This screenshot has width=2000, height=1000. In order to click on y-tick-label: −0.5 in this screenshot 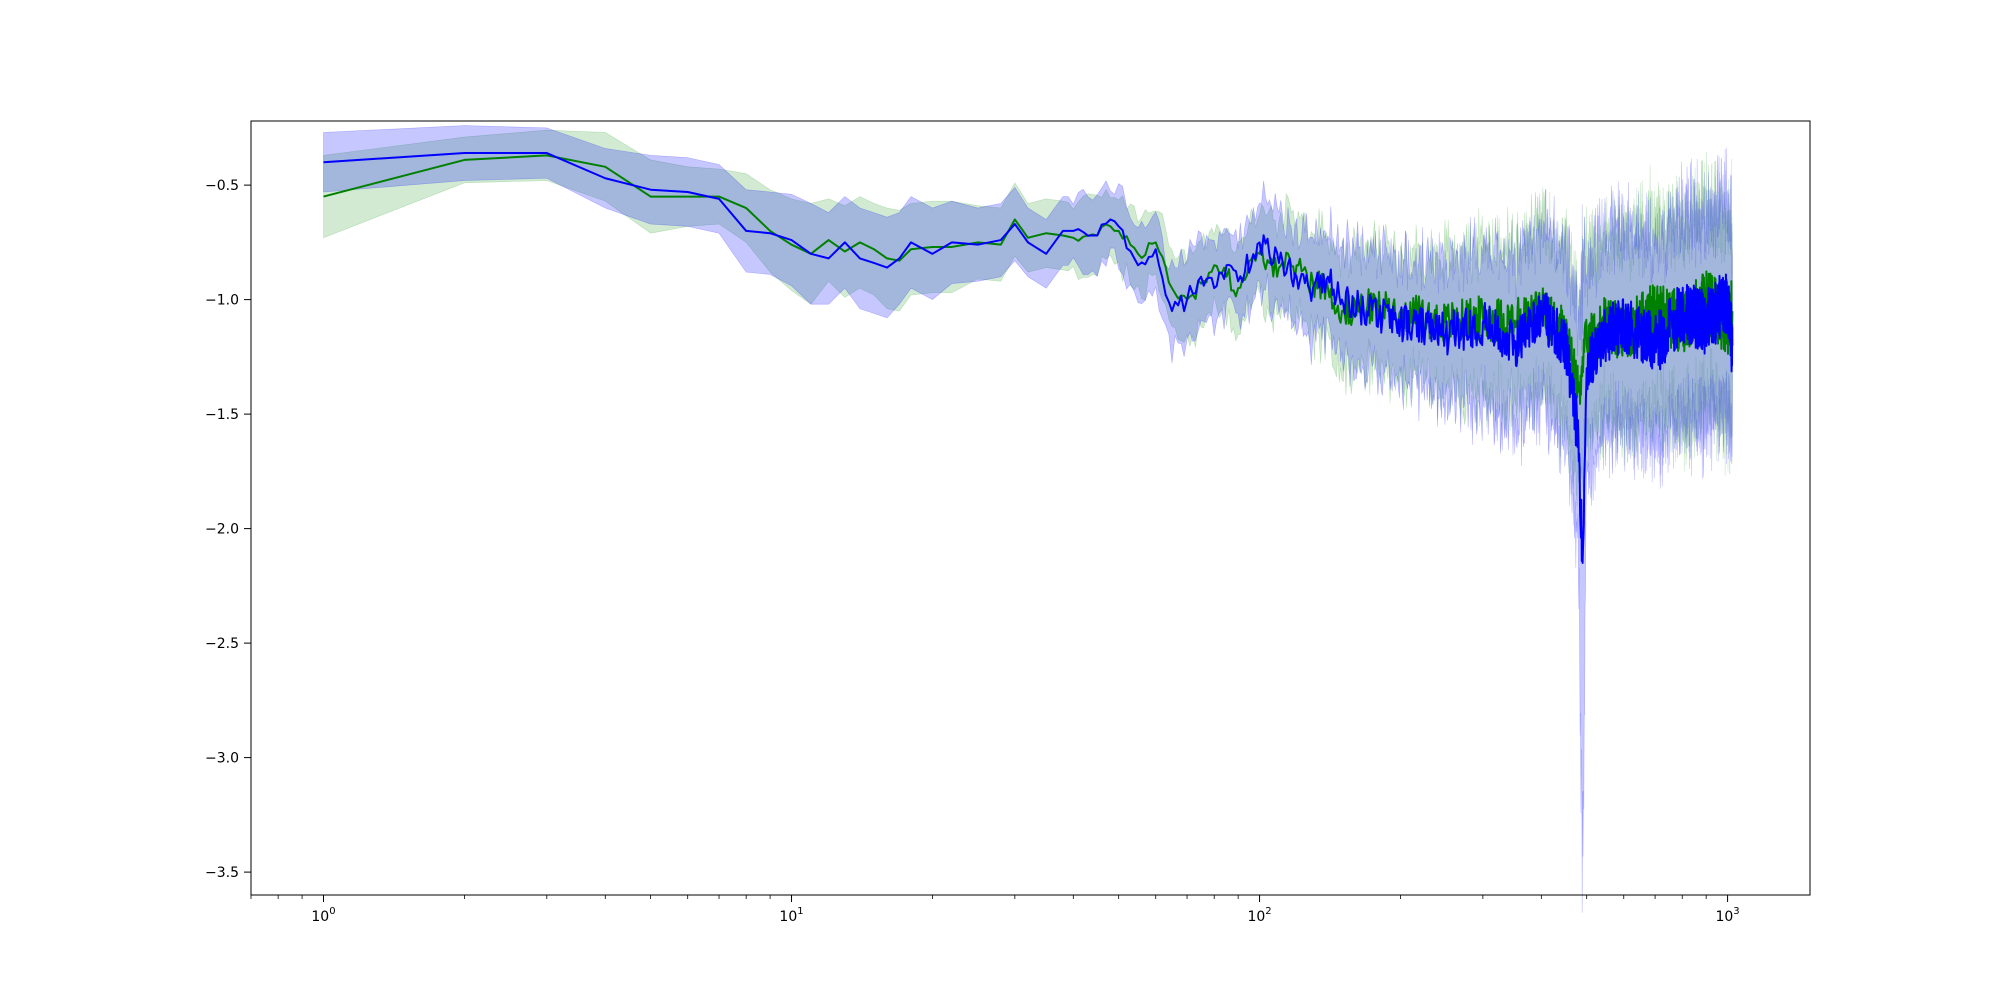, I will do `click(222, 186)`.